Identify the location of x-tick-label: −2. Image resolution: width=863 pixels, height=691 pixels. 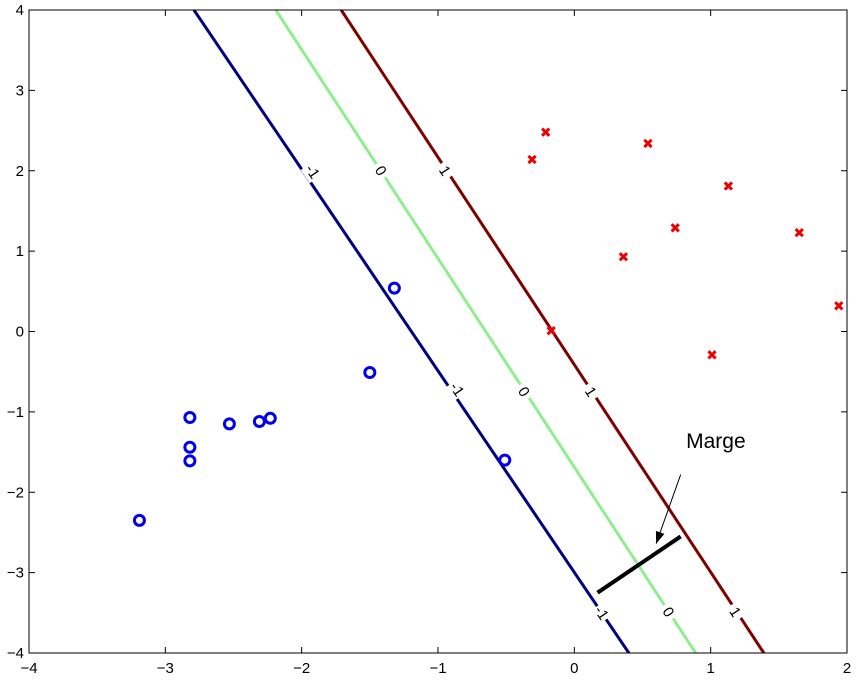
(301, 668).